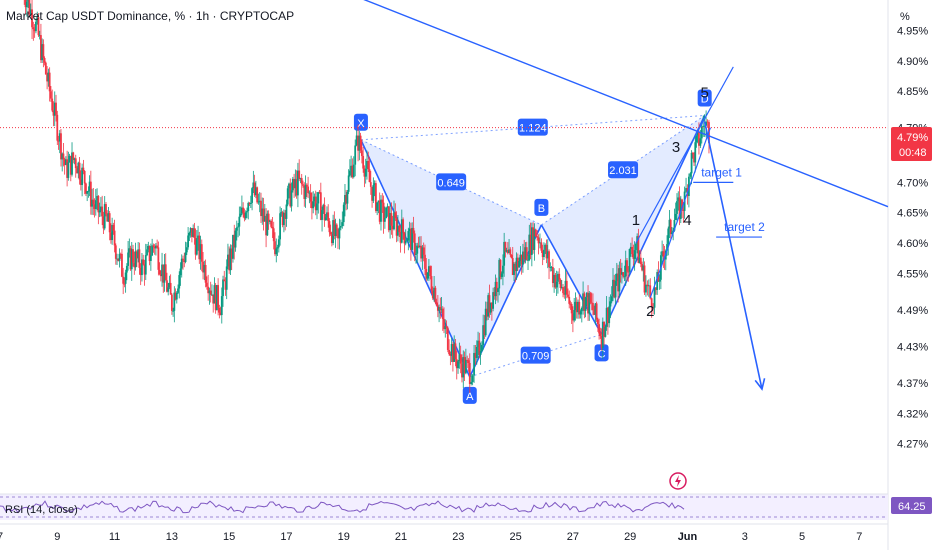 The image size is (932, 550). What do you see at coordinates (704, 98) in the screenshot?
I see `point-badge` at bounding box center [704, 98].